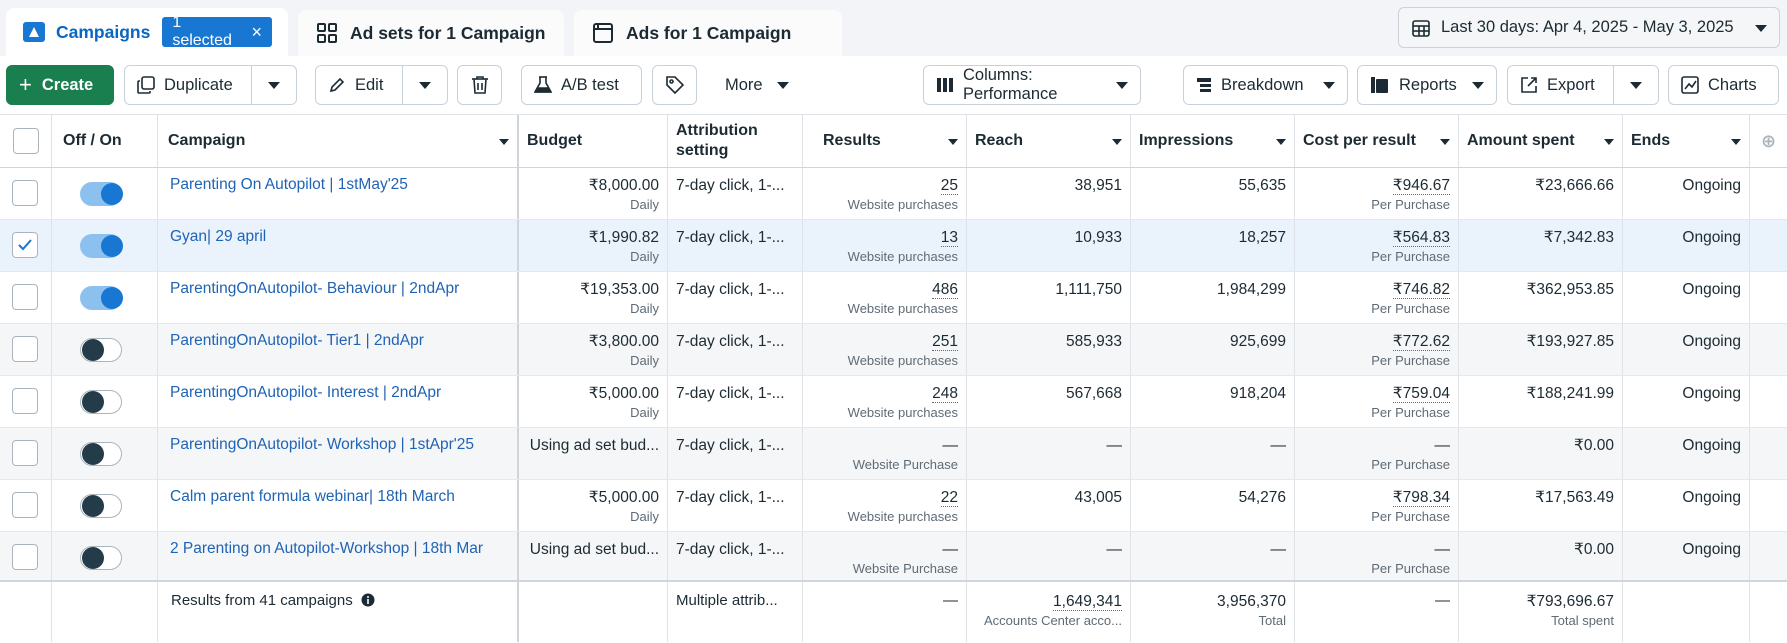  Describe the element at coordinates (1114, 445) in the screenshot. I see `reach-value: —` at that location.